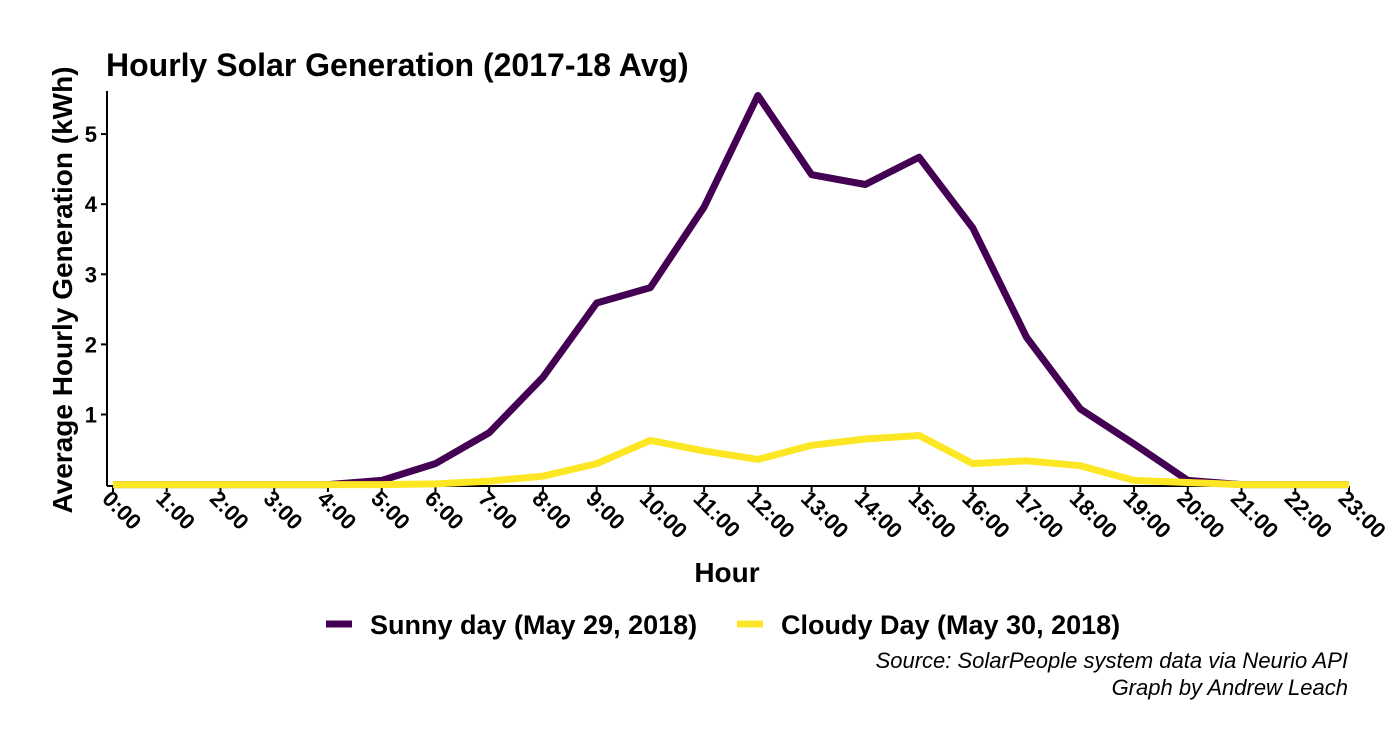 The image size is (1400, 750). I want to click on x-tick-label: 8:00, so click(551, 510).